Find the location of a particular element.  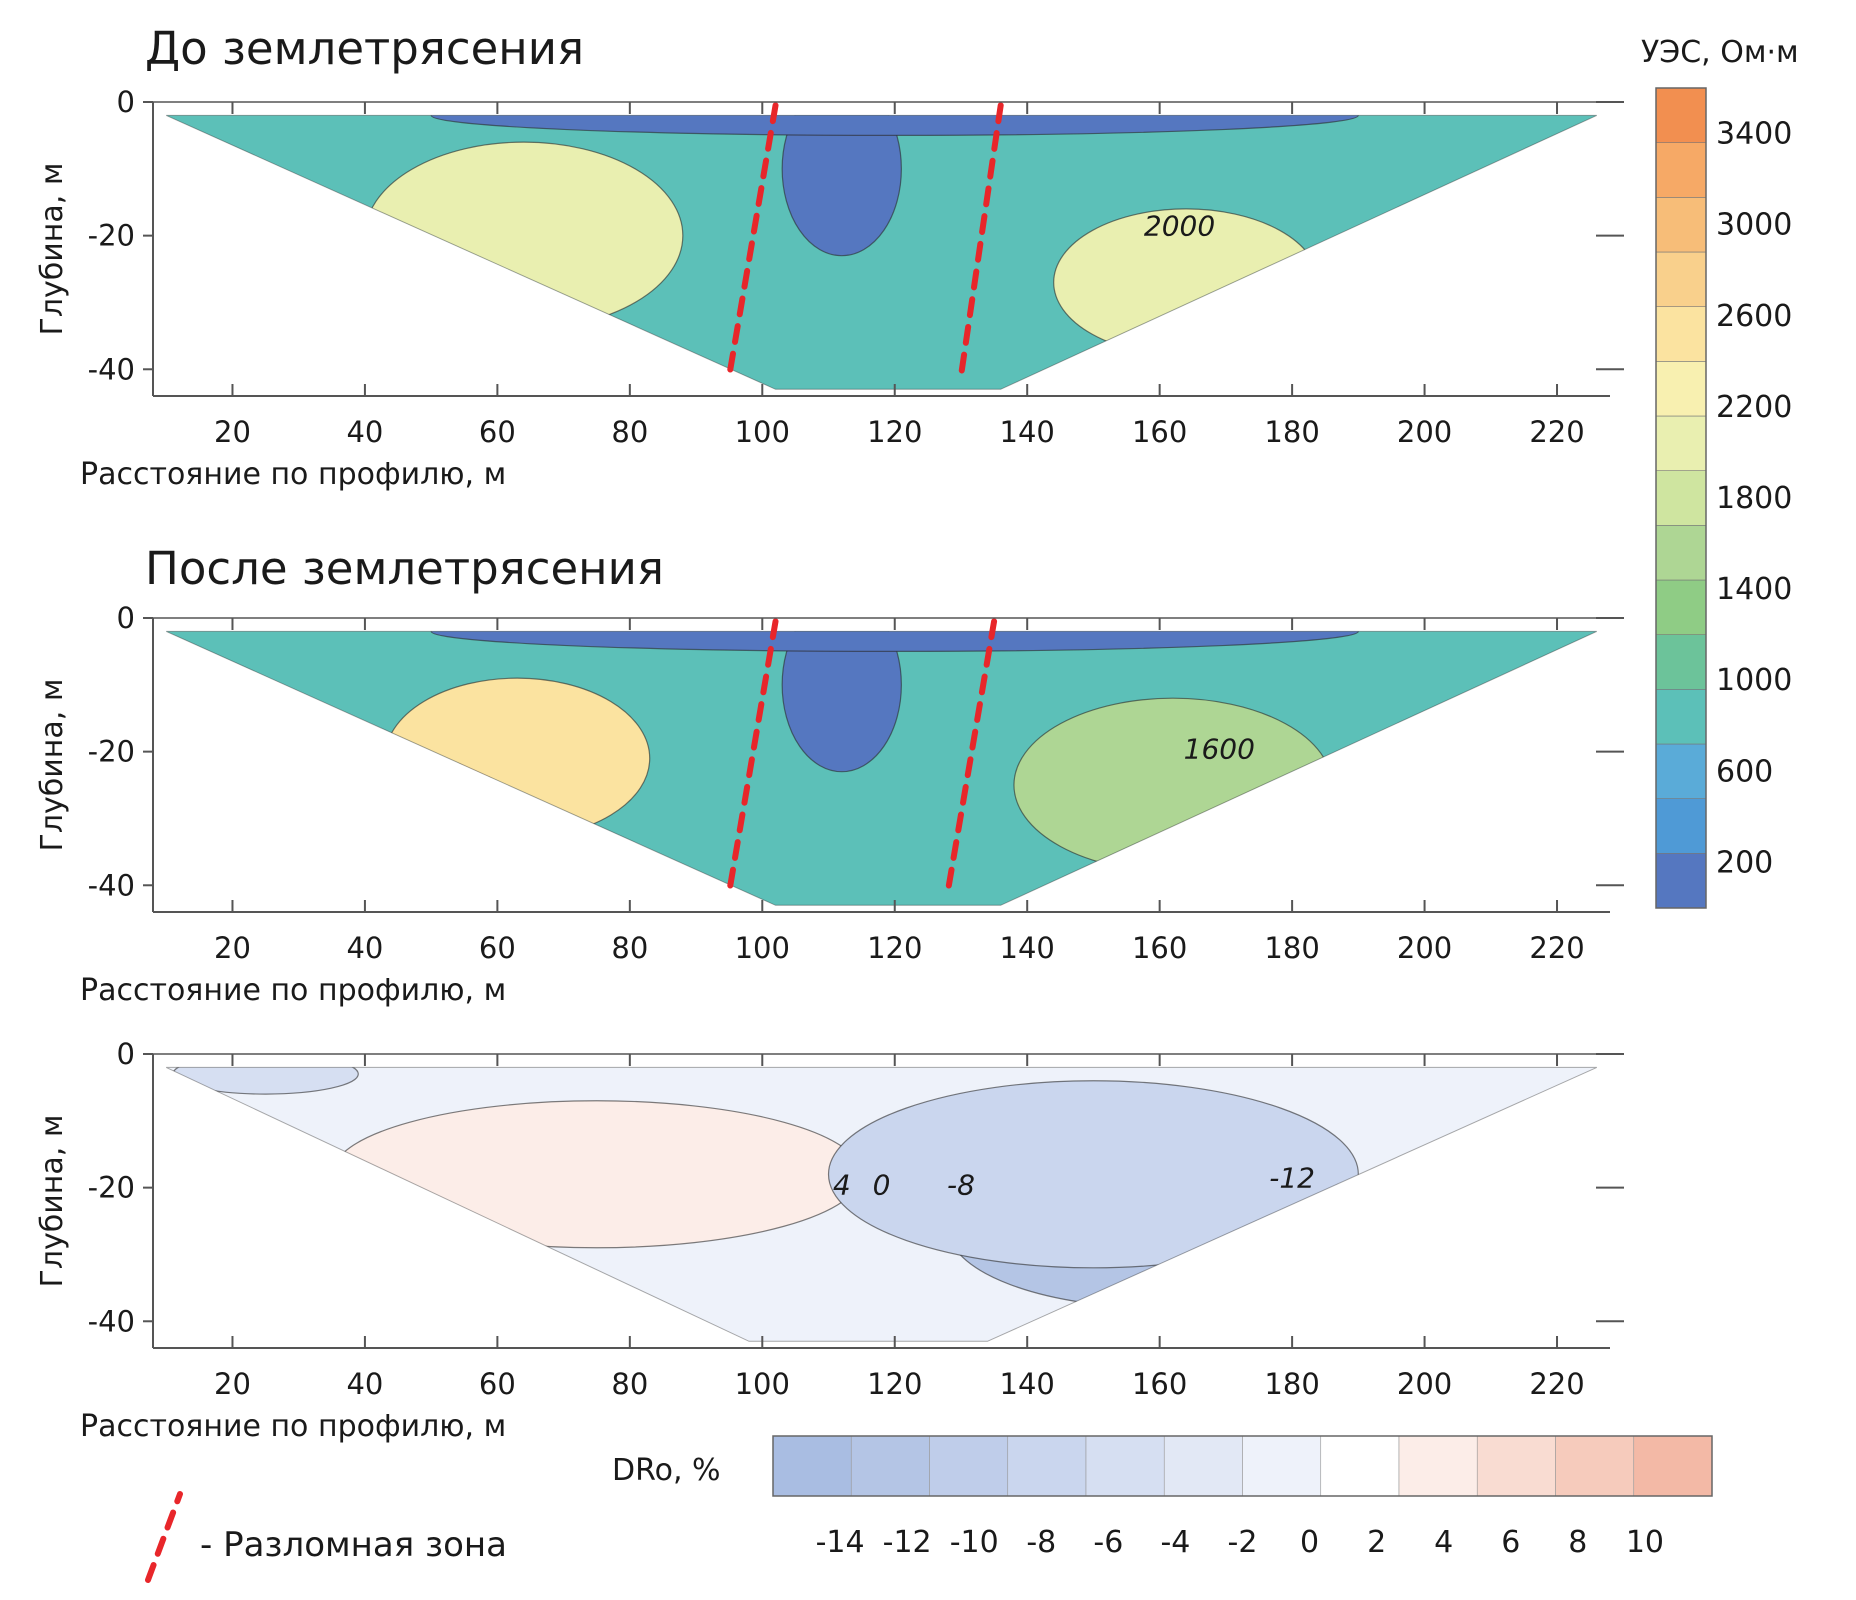

colorbar-title: УЭС, Ом·м is located at coordinates (1720, 52).